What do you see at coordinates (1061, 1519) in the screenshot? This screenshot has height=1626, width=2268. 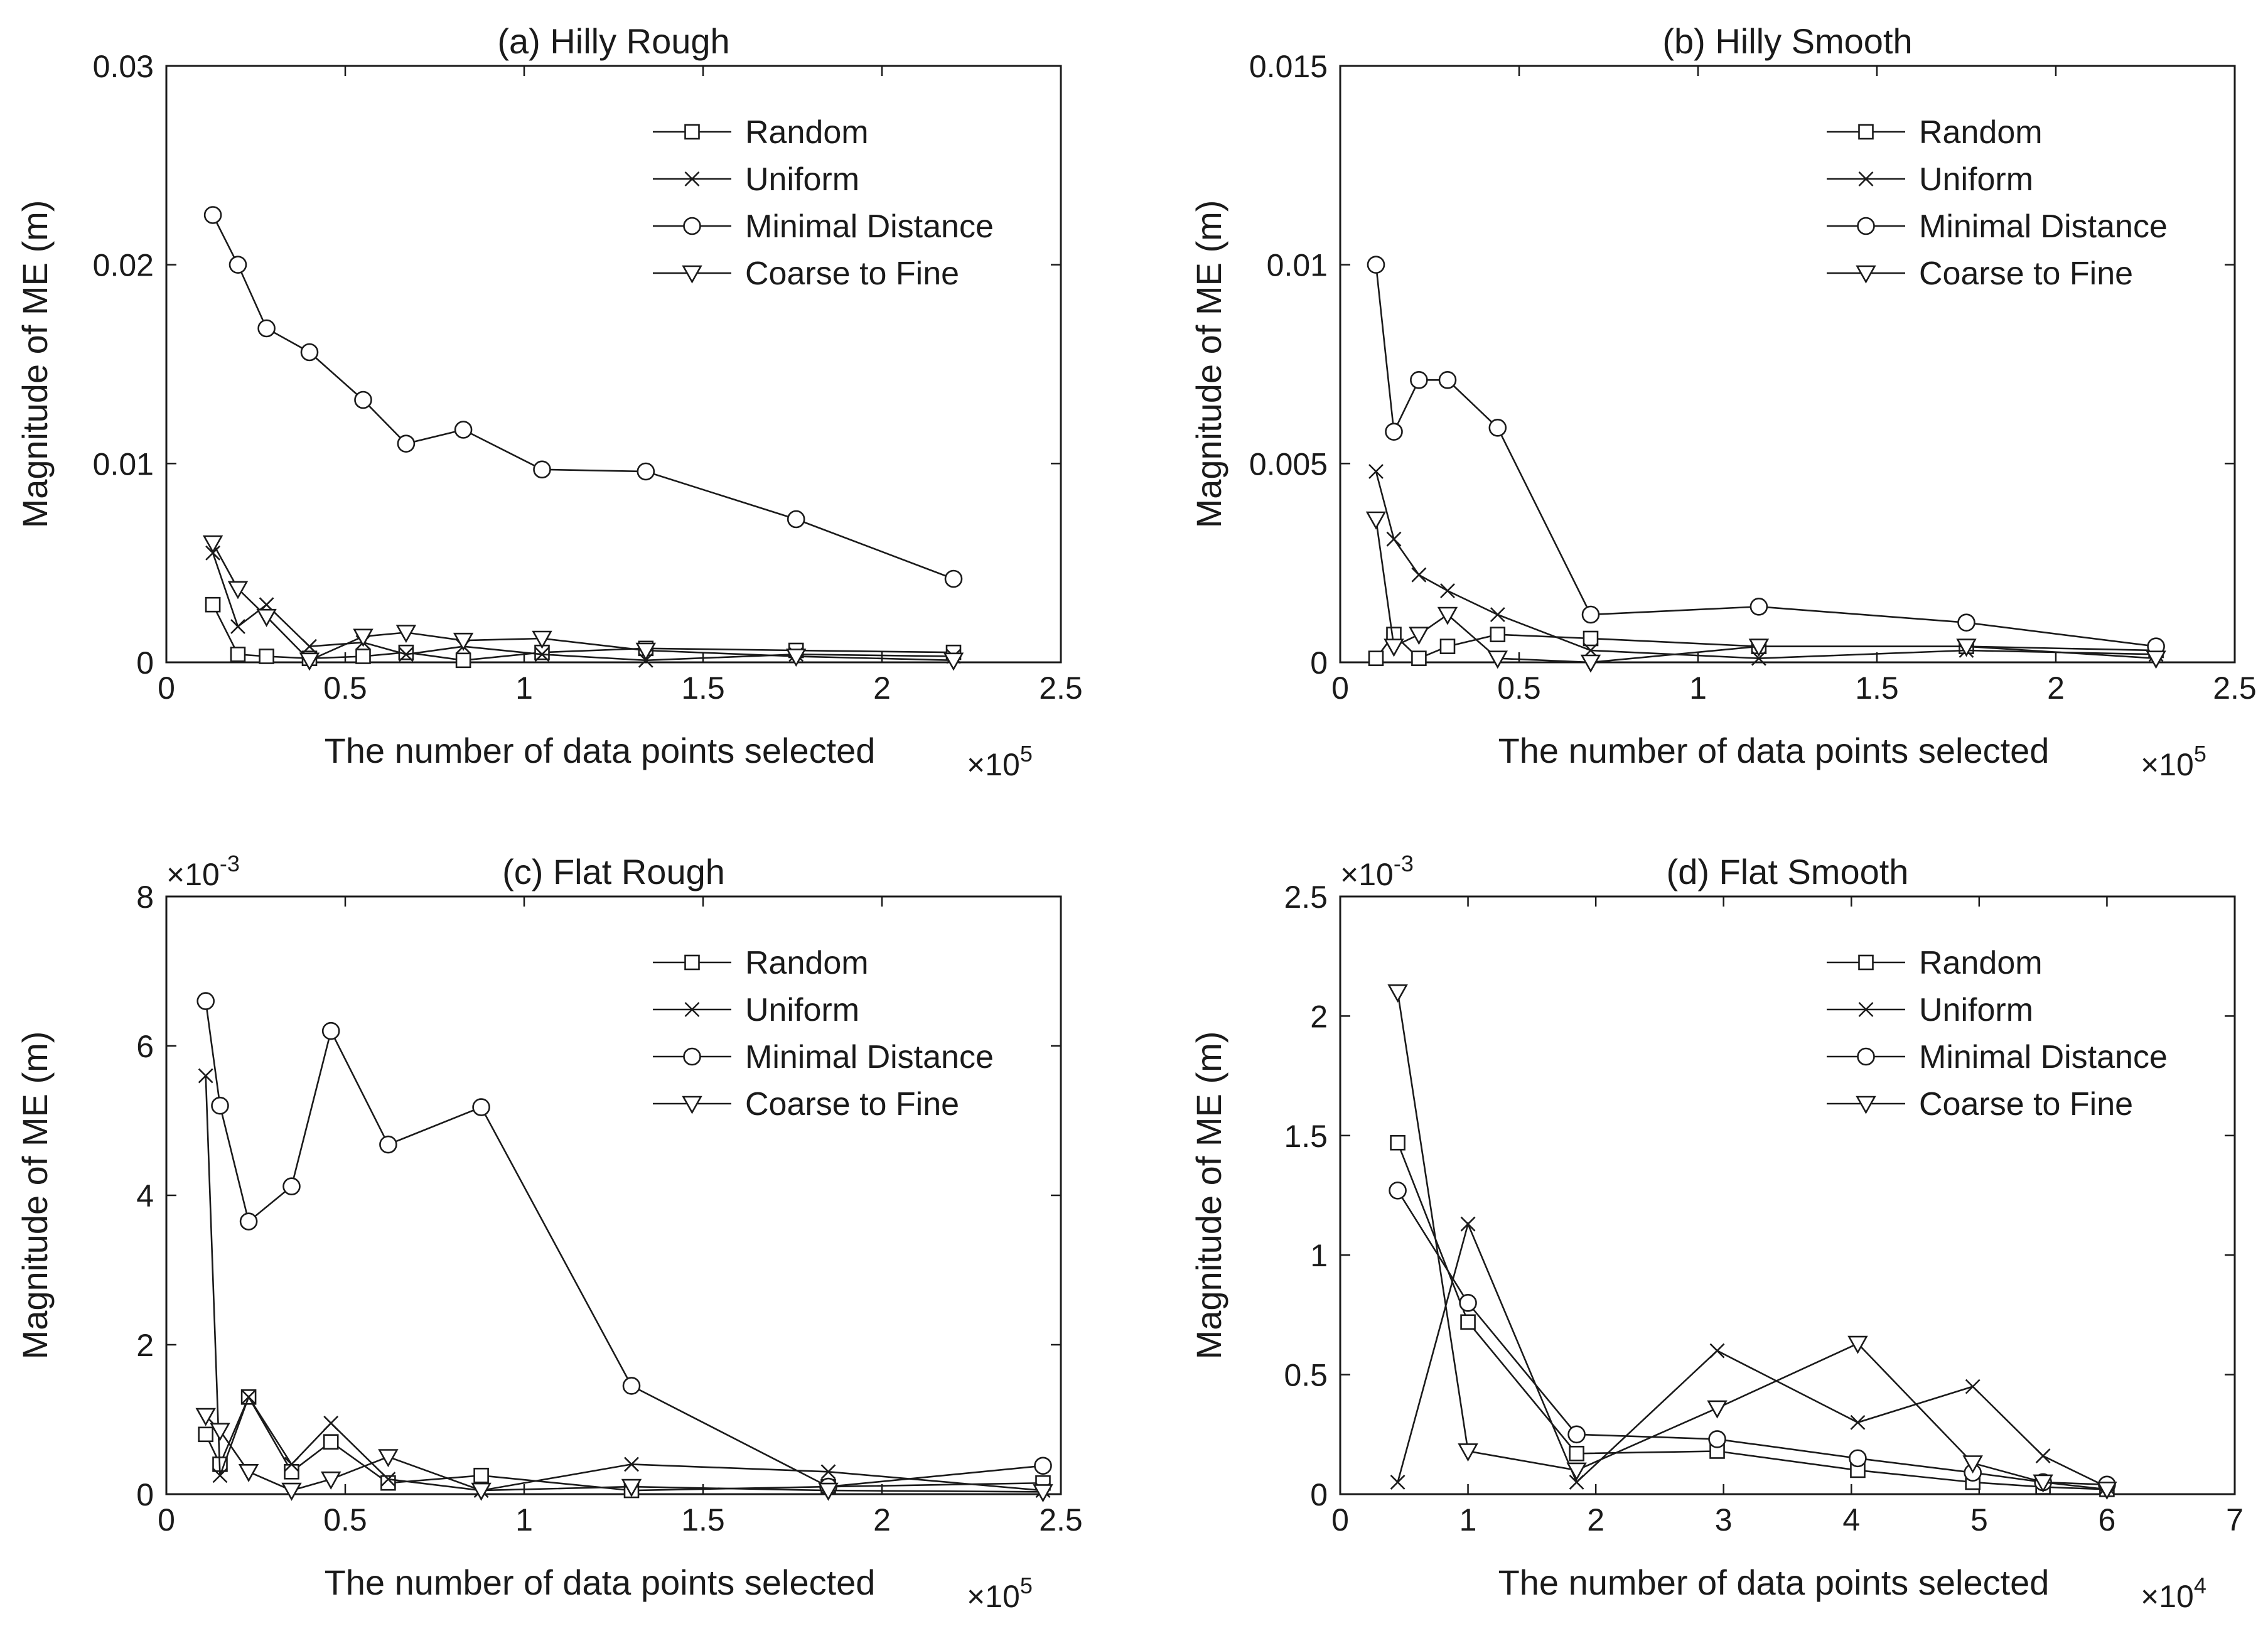 I see `x-tick-label: 2.5` at bounding box center [1061, 1519].